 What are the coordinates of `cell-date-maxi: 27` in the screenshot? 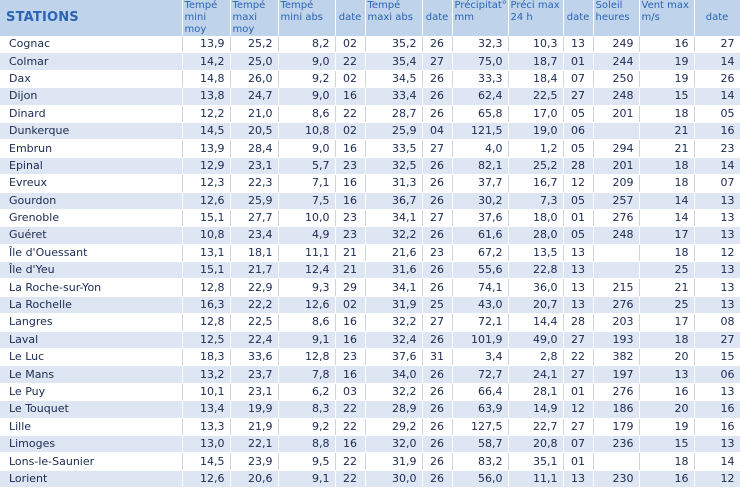 It's located at (437, 218).